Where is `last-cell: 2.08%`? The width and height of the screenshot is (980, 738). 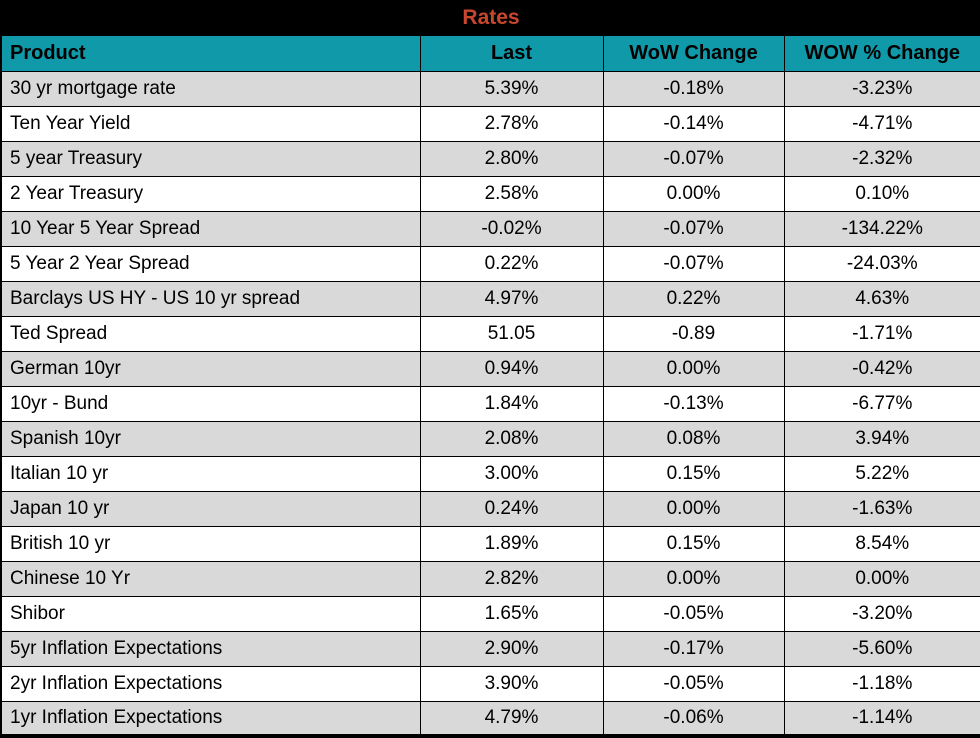 last-cell: 2.08% is located at coordinates (511, 438).